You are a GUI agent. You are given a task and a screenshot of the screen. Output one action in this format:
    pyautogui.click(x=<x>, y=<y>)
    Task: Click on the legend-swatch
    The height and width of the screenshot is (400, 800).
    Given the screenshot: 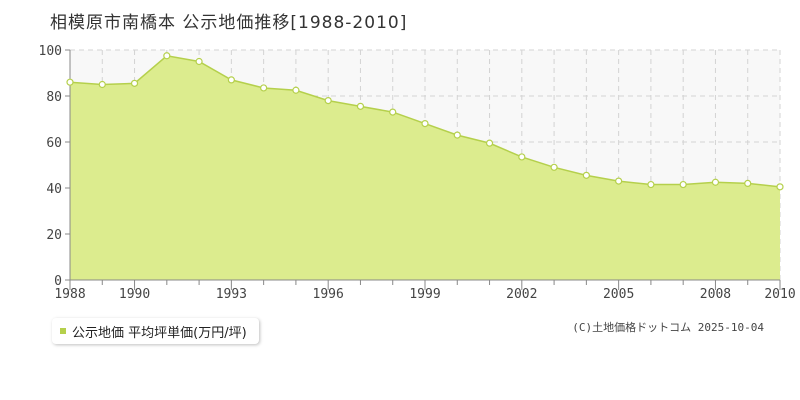 What is the action you would take?
    pyautogui.click(x=63, y=331)
    